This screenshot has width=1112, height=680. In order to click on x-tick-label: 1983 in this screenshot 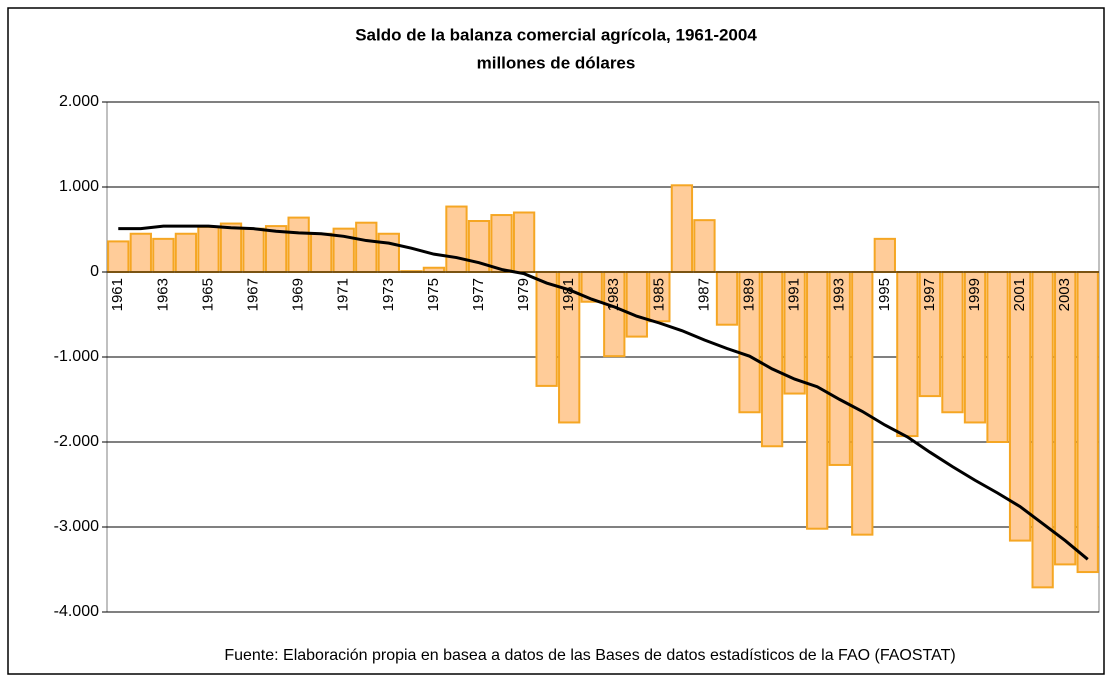, I will do `click(613, 294)`.